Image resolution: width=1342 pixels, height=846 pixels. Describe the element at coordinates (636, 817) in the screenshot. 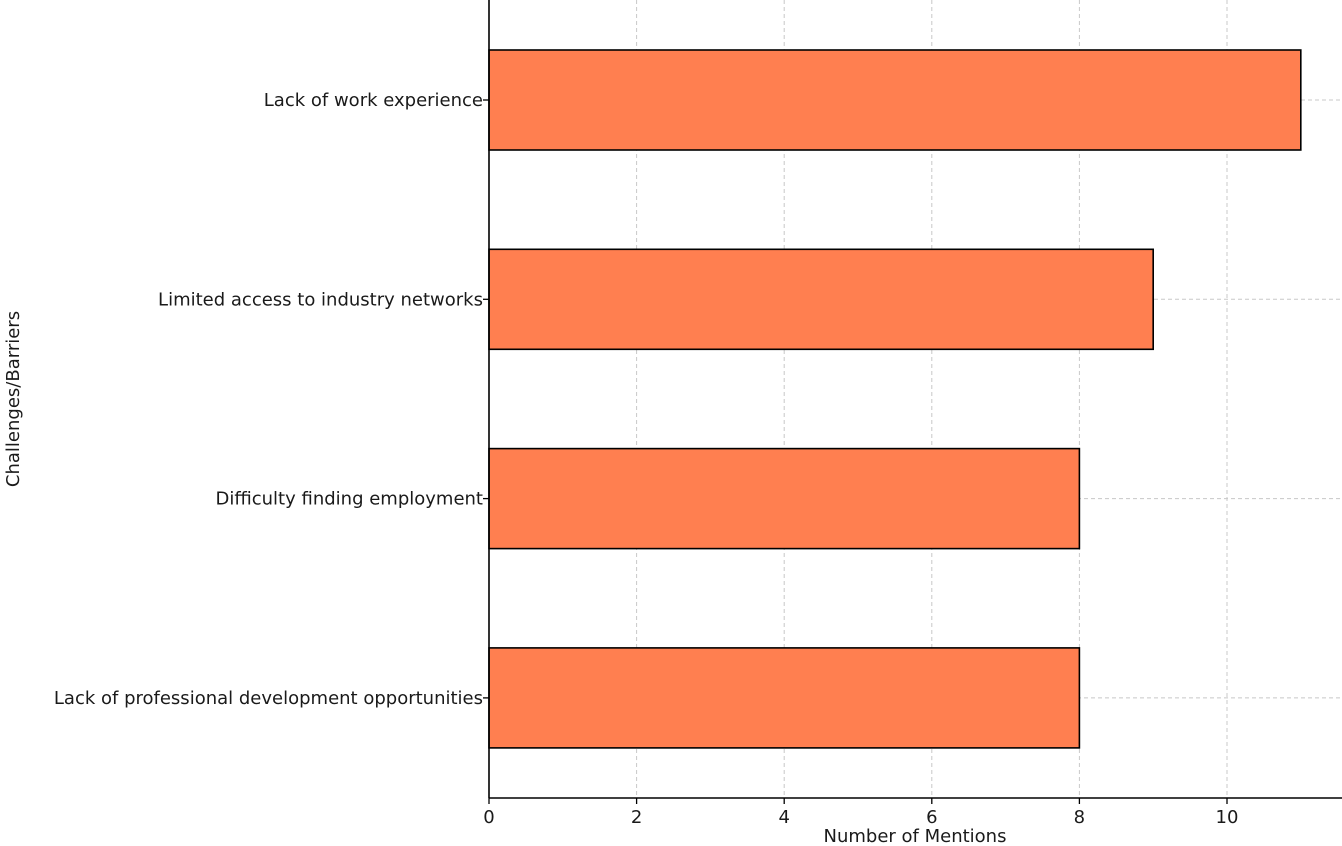

I see `x-tick-label: 2` at that location.